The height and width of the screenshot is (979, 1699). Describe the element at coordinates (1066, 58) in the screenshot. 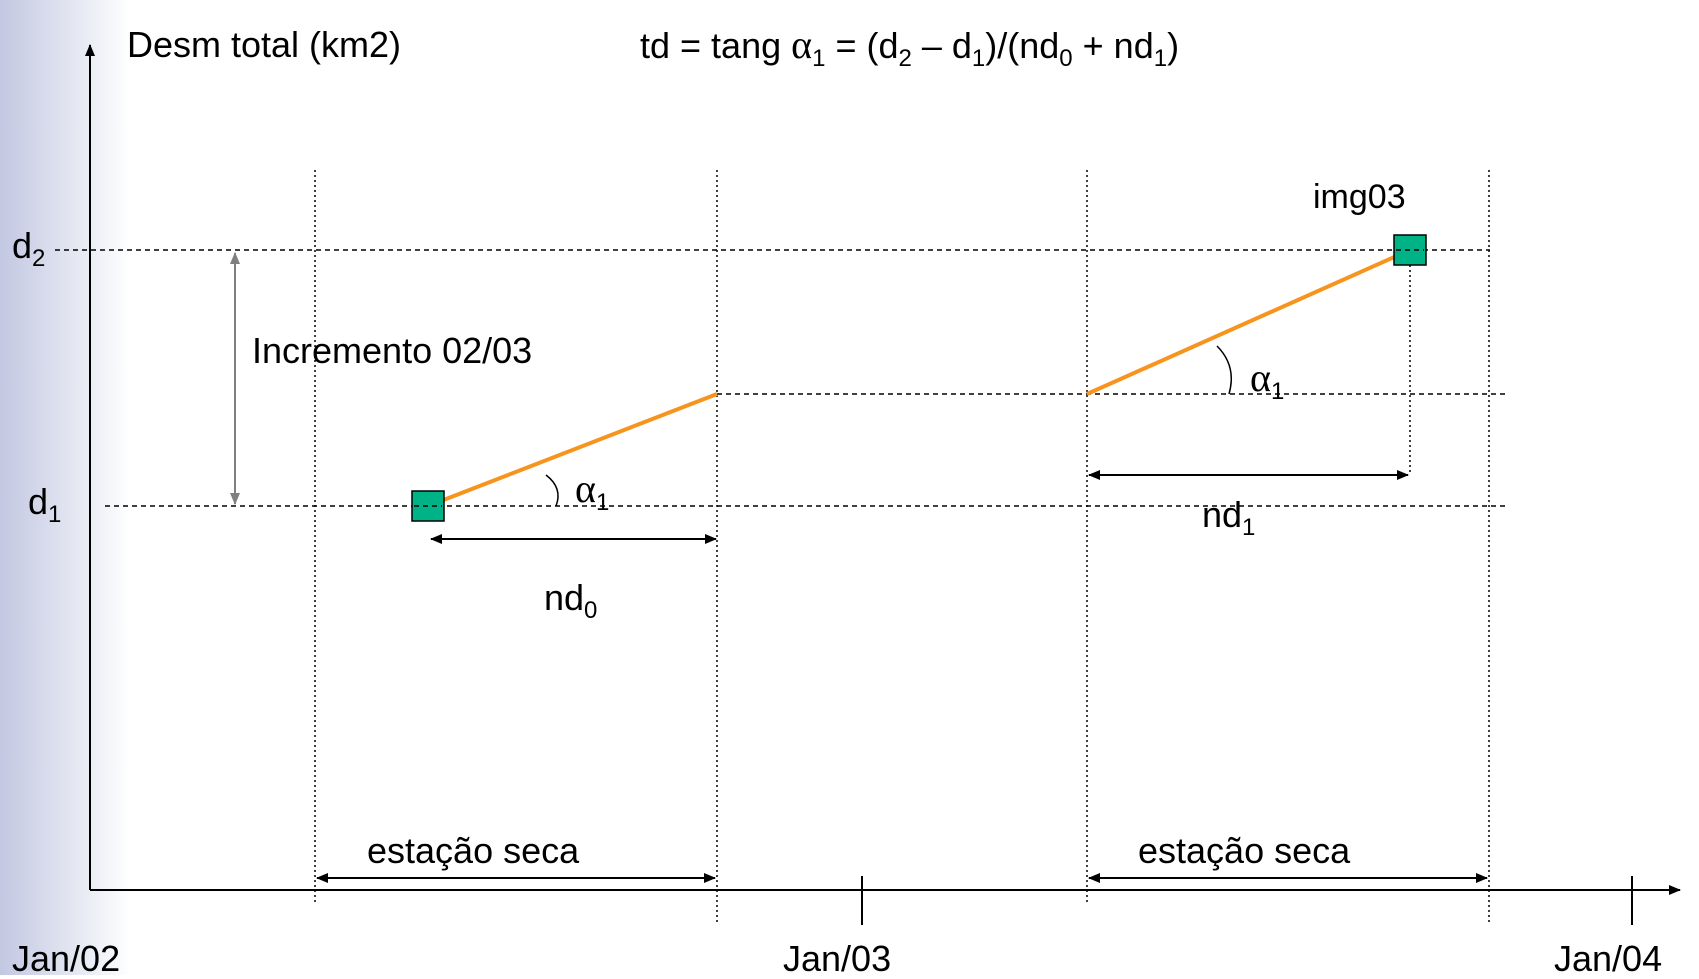

I see `formula-nd0-sub: 0` at that location.